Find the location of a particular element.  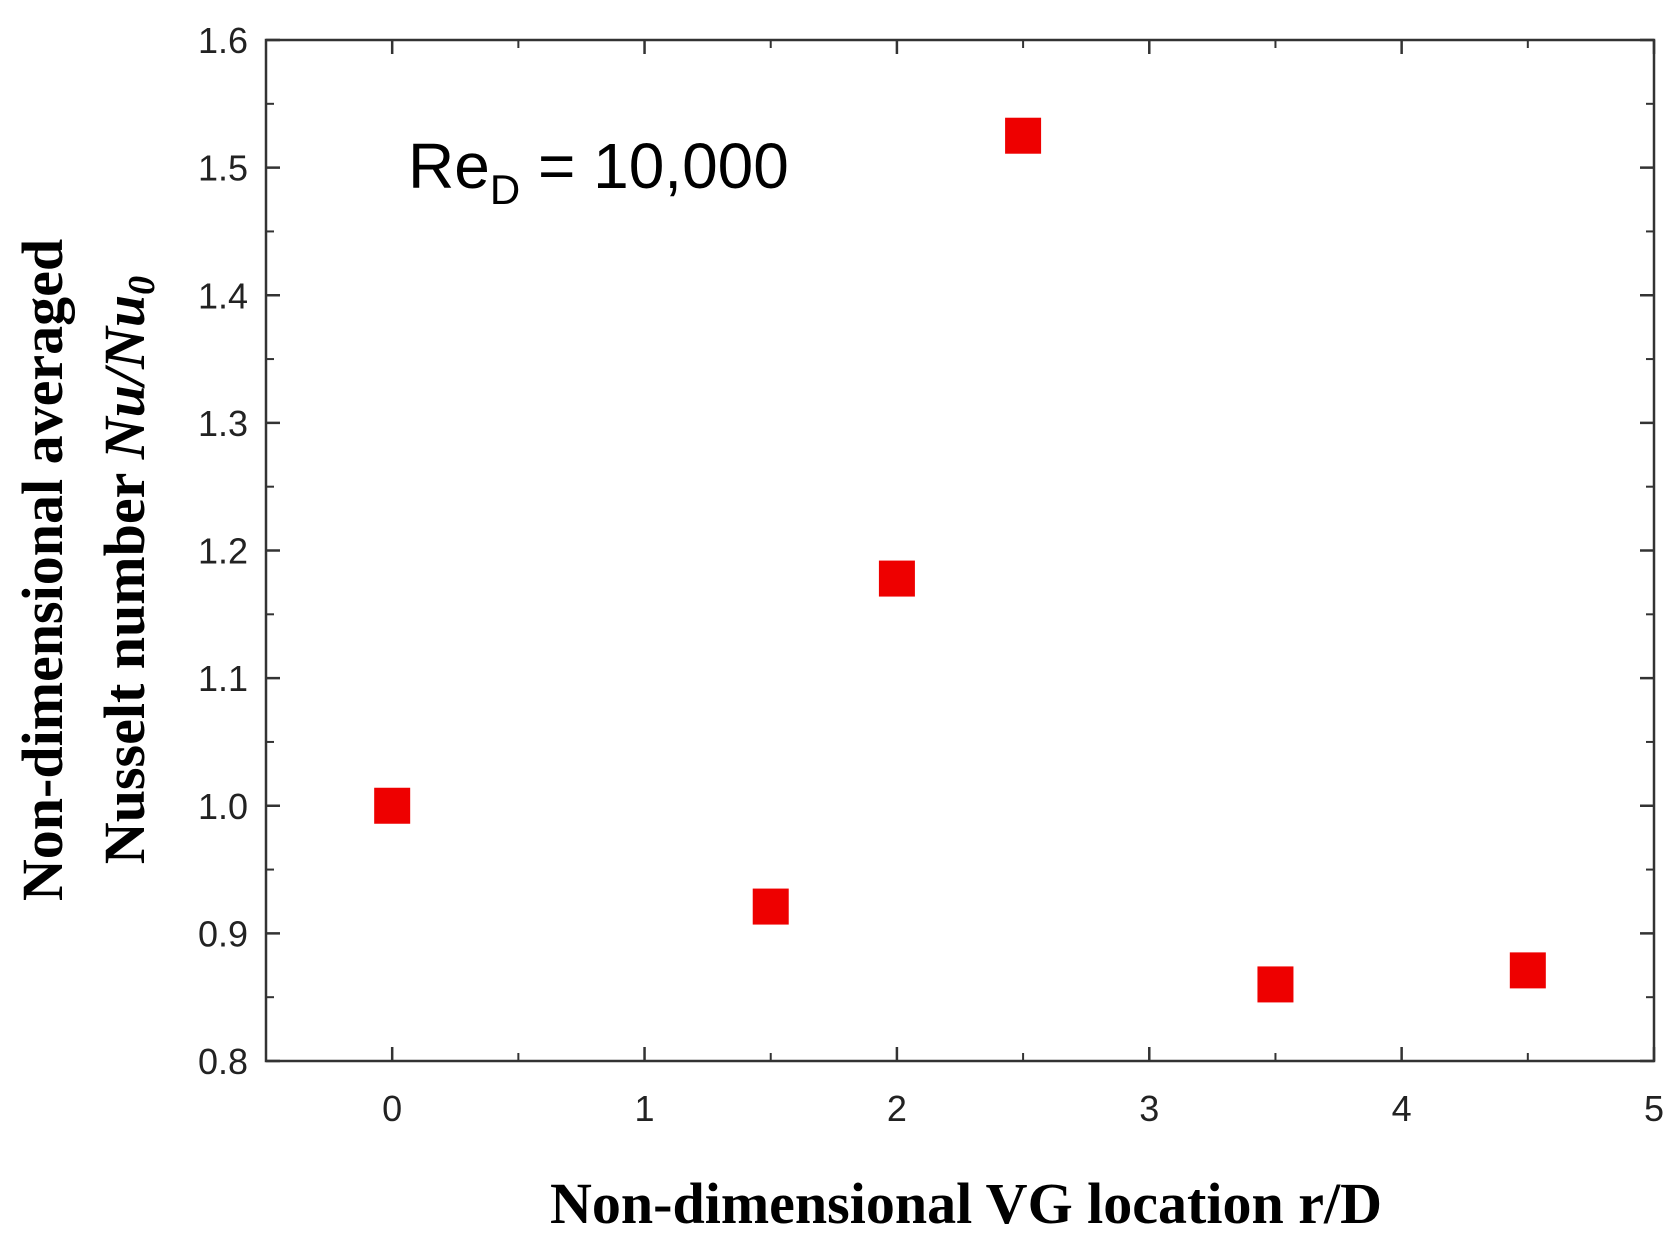

y-axis-tick-labels: 0.8 0.9 1.0 1.1 1.2 1.3 1.4 1.5 1.6 is located at coordinates (223, 551).